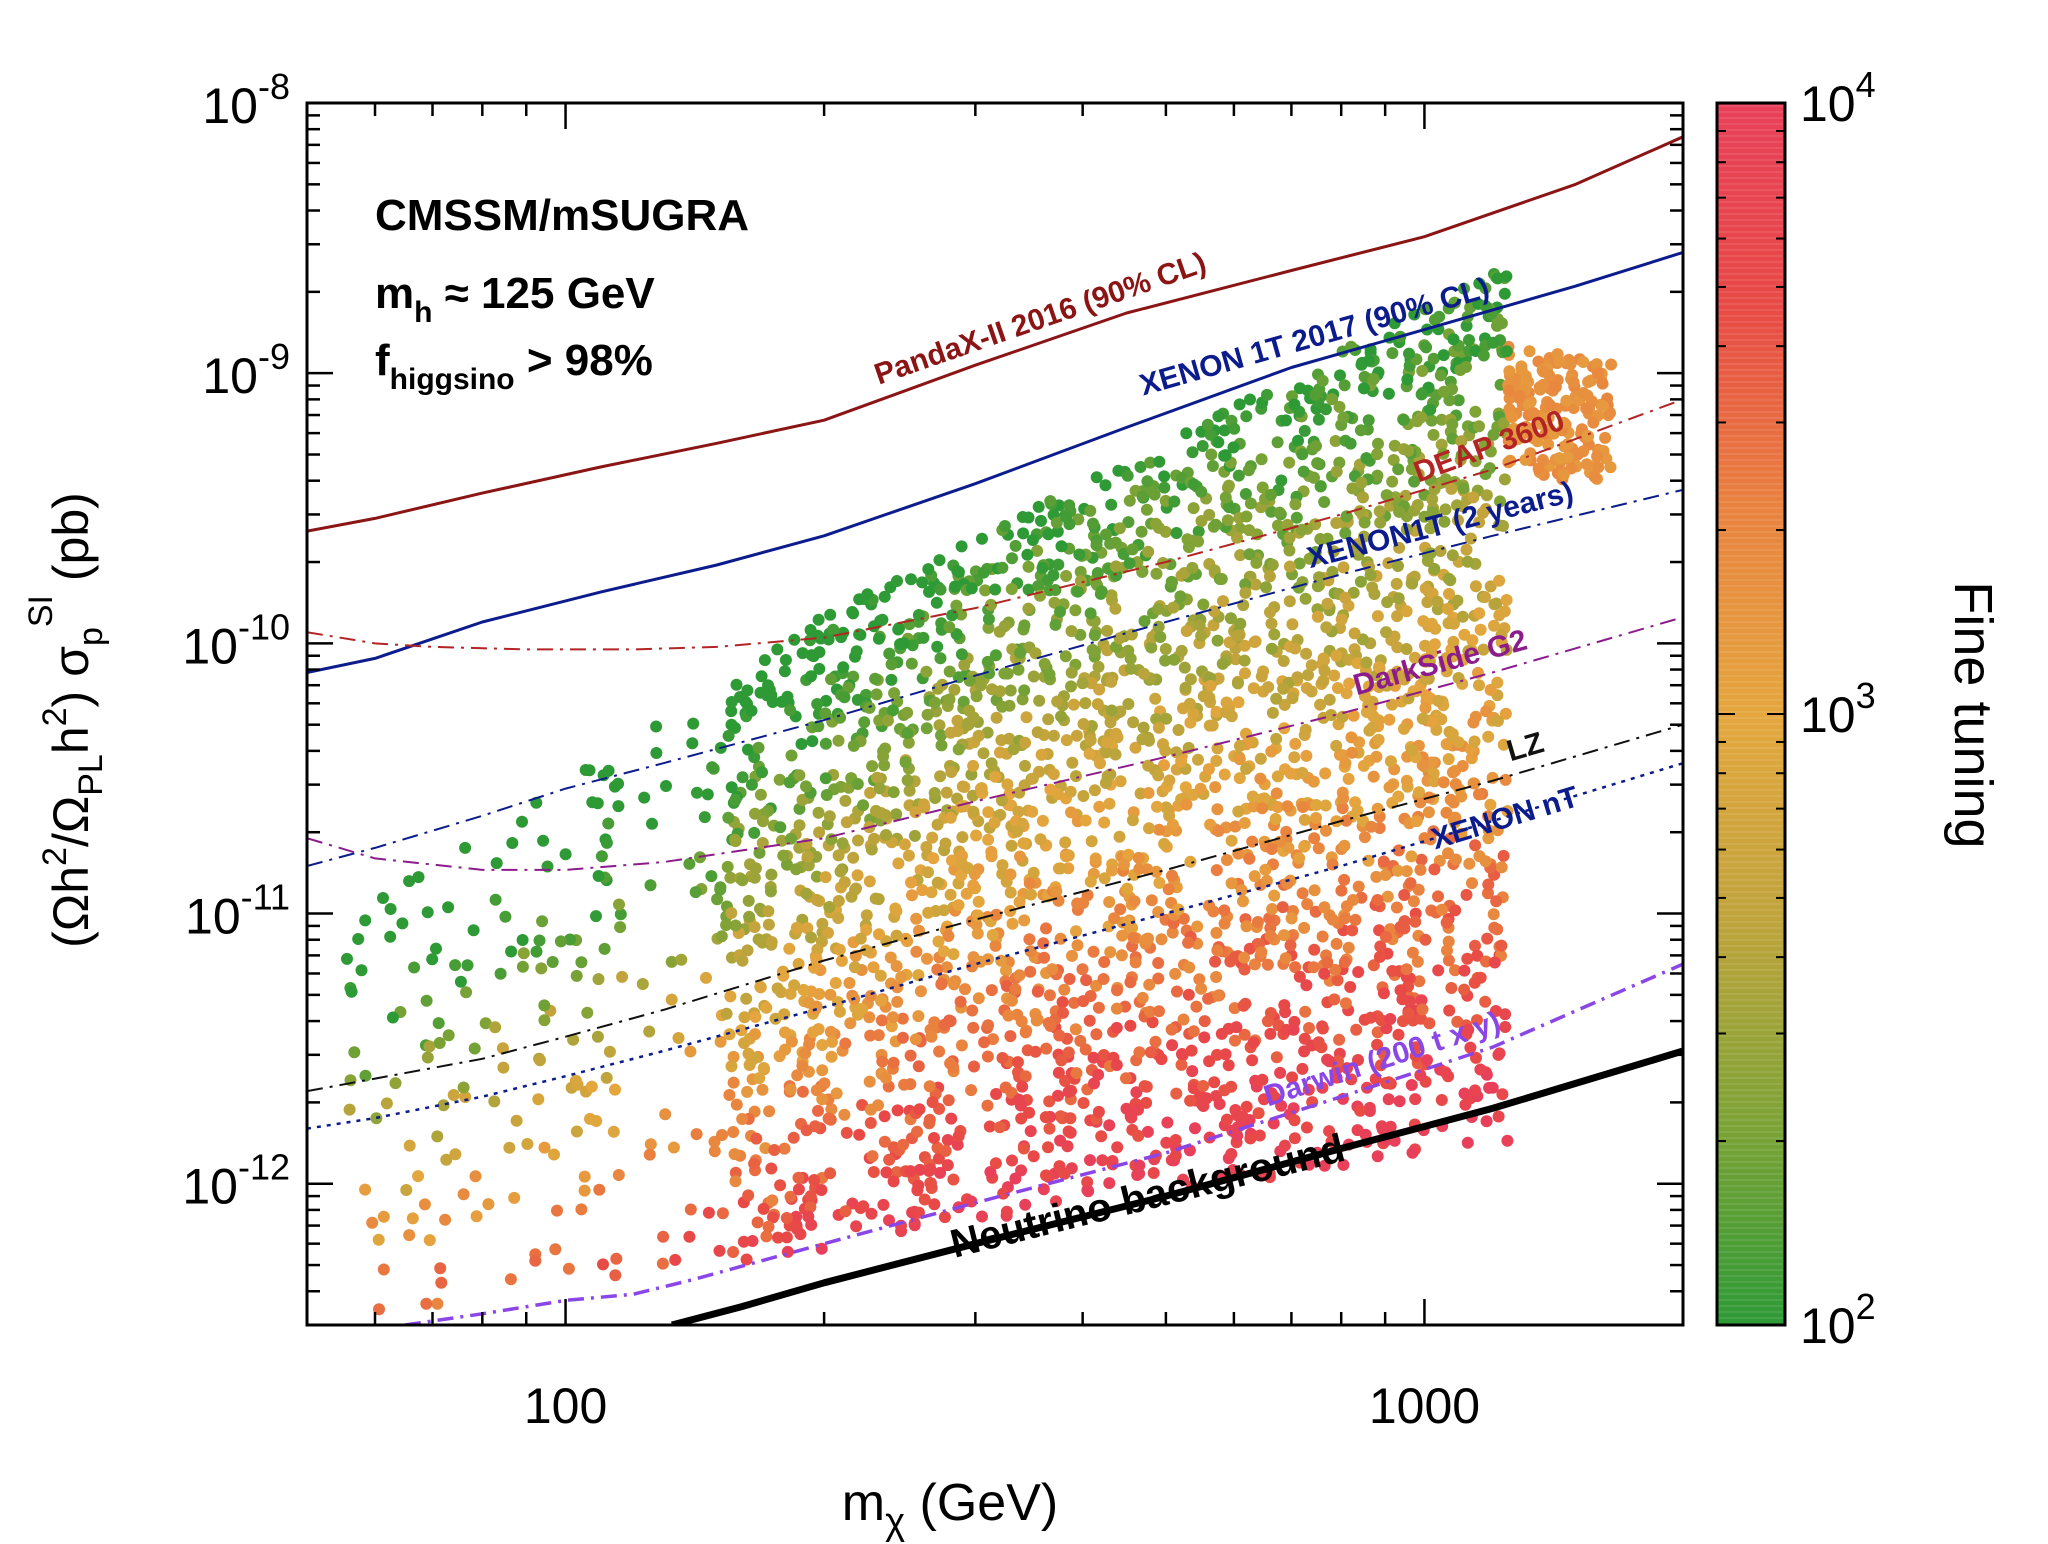 The image size is (2048, 1544). I want to click on y-tick-label: 10-9, so click(246, 370).